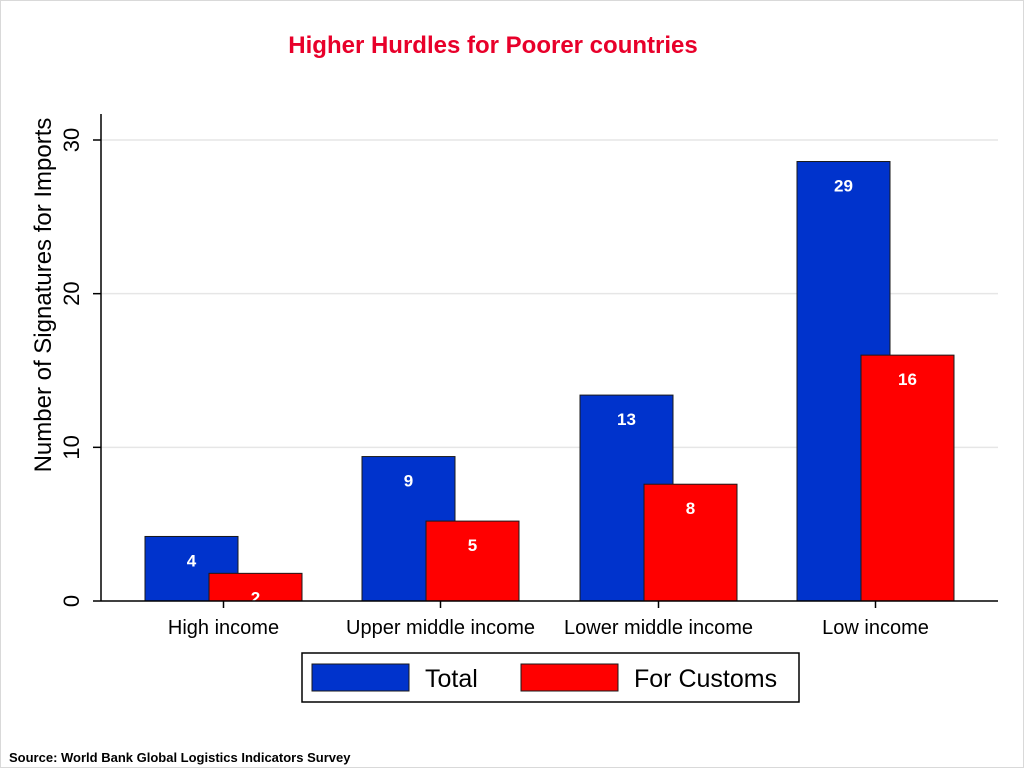 Image resolution: width=1024 pixels, height=768 pixels. What do you see at coordinates (569, 677) in the screenshot?
I see `legend-swatch-for-customs` at bounding box center [569, 677].